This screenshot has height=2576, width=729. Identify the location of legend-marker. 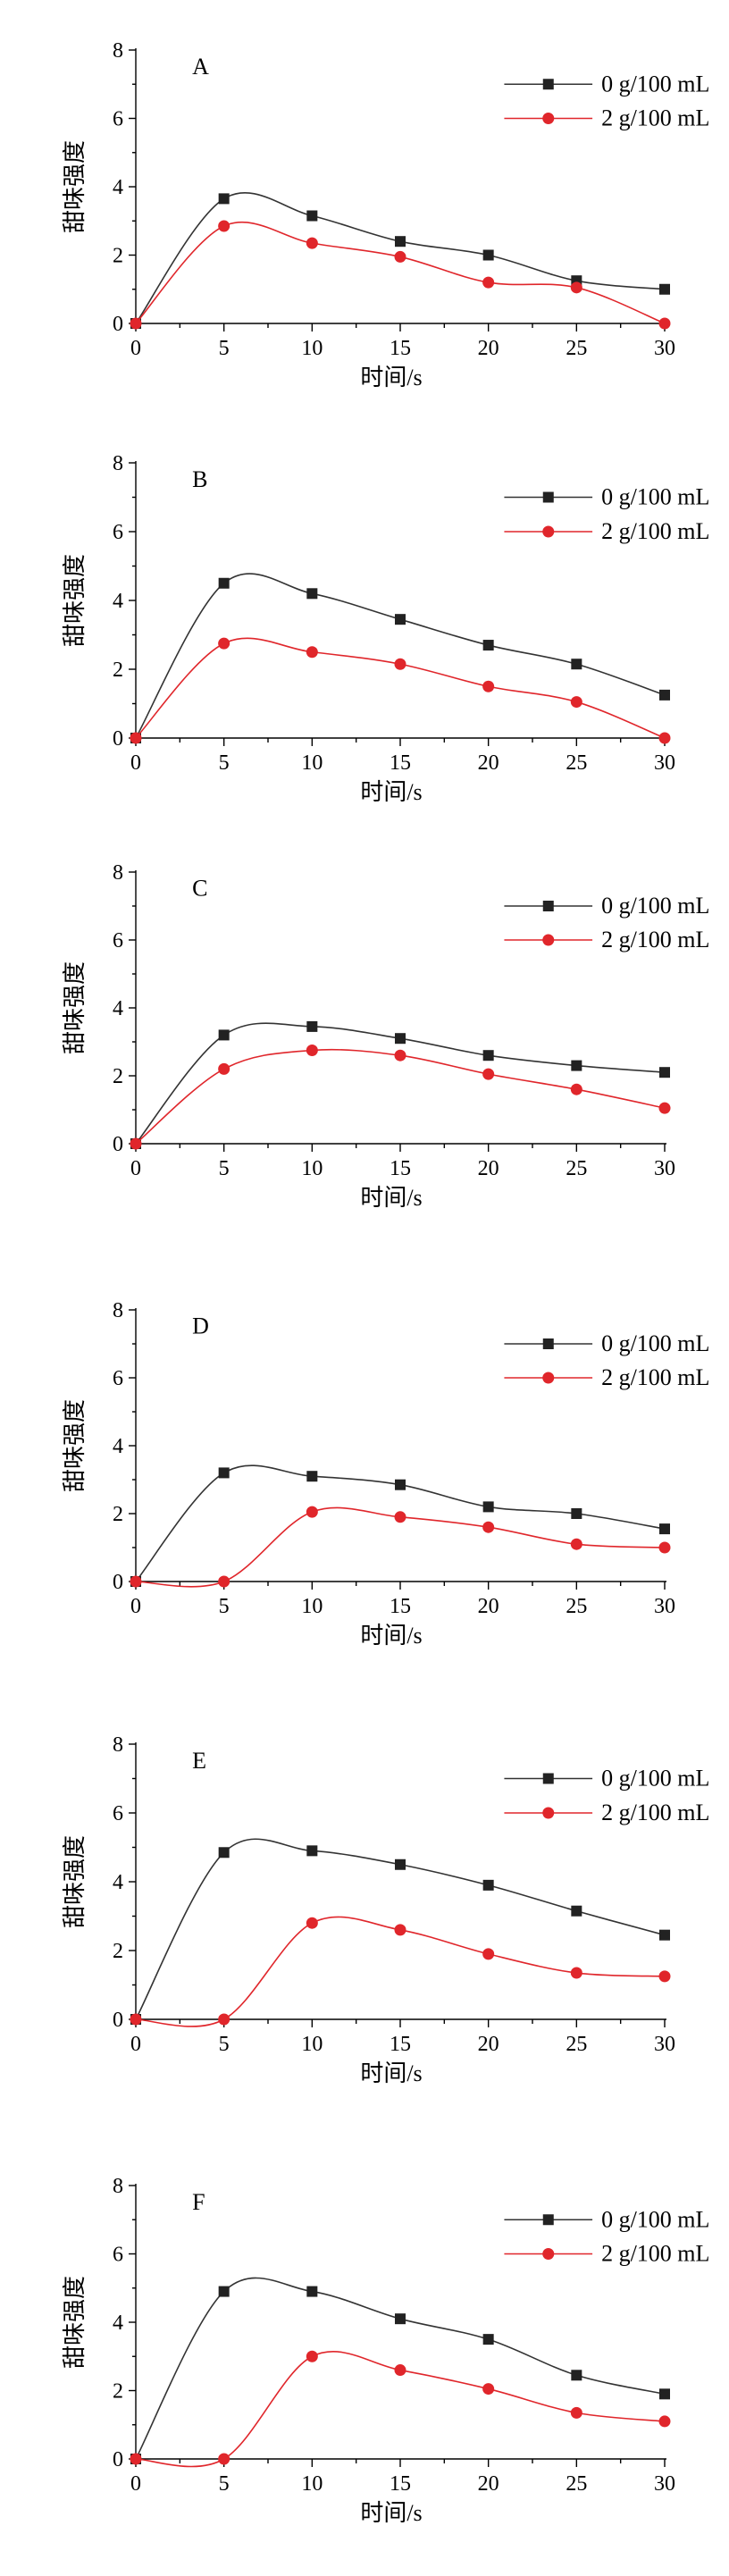
(548, 497).